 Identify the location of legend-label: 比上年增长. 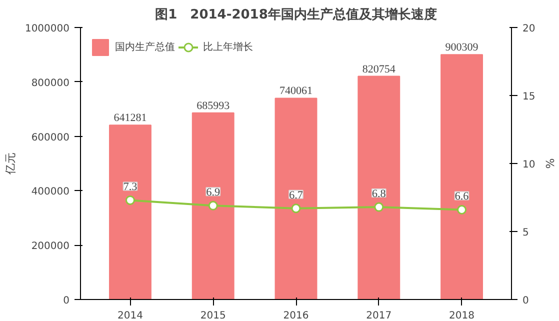
(228, 47).